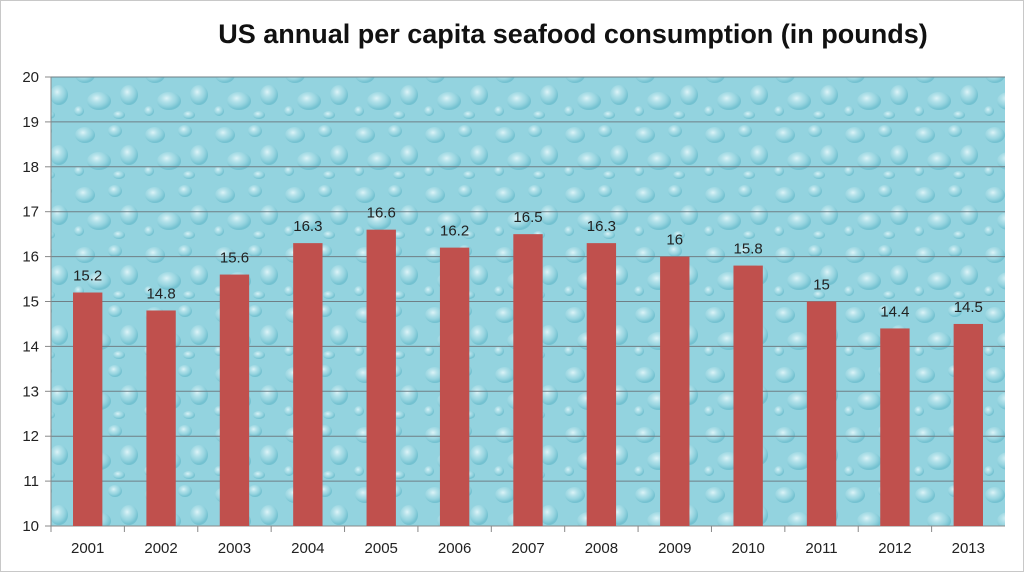 This screenshot has width=1024, height=573. What do you see at coordinates (31, 481) in the screenshot?
I see `y-tick-label: 11` at bounding box center [31, 481].